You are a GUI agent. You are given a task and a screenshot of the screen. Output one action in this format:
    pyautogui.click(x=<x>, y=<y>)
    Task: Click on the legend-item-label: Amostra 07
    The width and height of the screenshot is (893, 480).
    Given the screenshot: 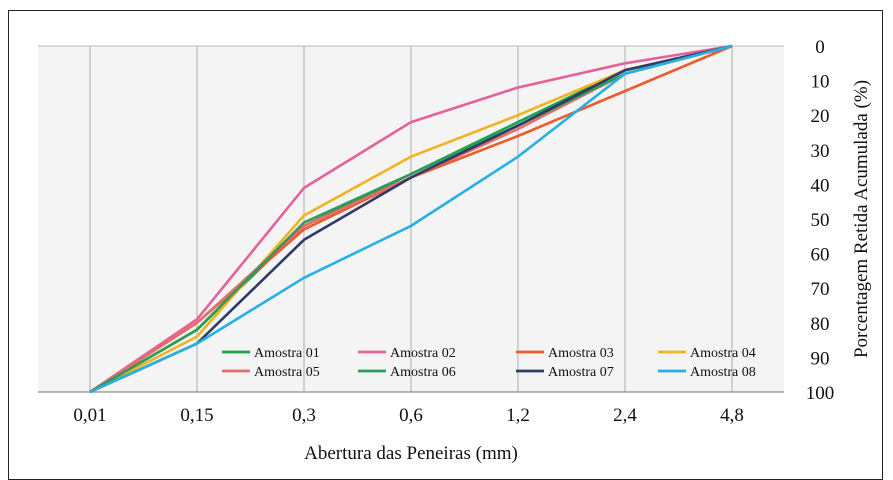 What is the action you would take?
    pyautogui.click(x=581, y=372)
    